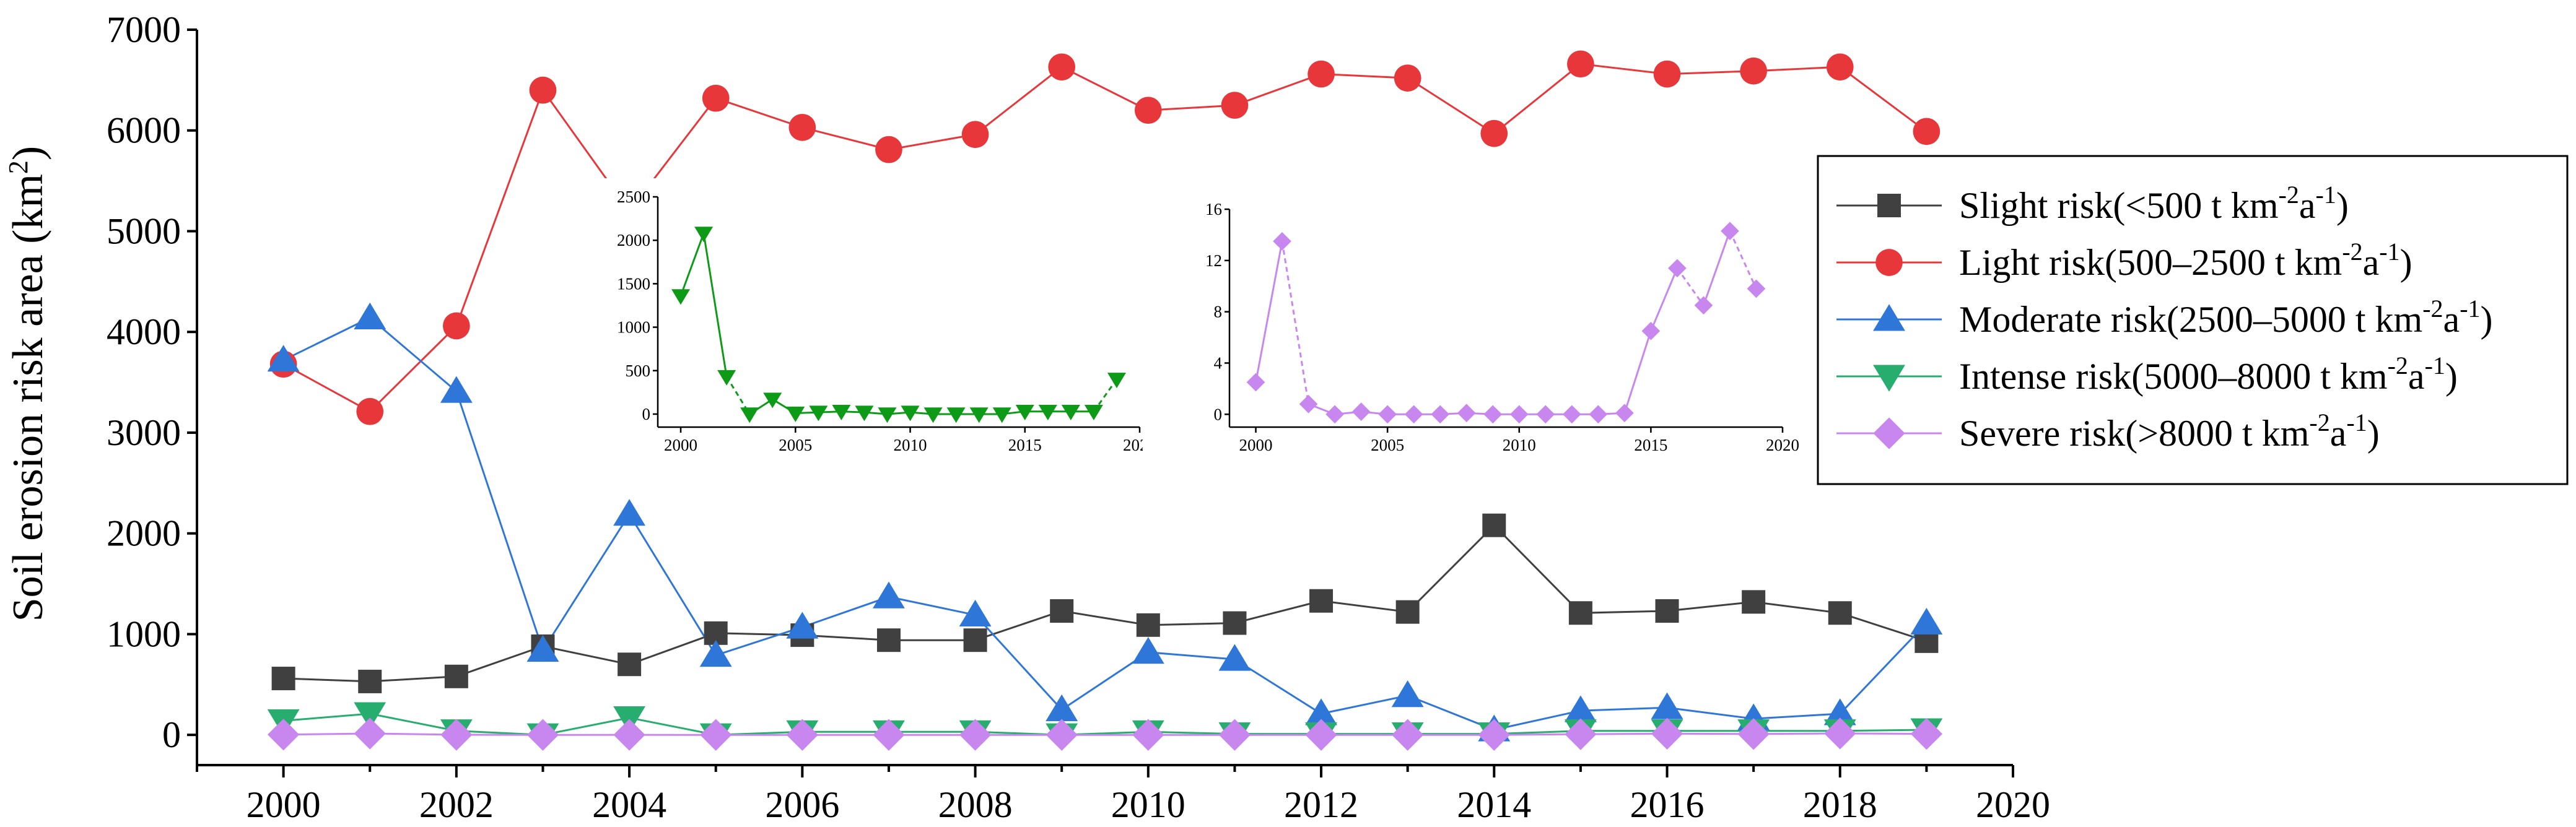 The width and height of the screenshot is (2576, 827). What do you see at coordinates (1148, 804) in the screenshot?
I see `main-x-tick-label: 2010` at bounding box center [1148, 804].